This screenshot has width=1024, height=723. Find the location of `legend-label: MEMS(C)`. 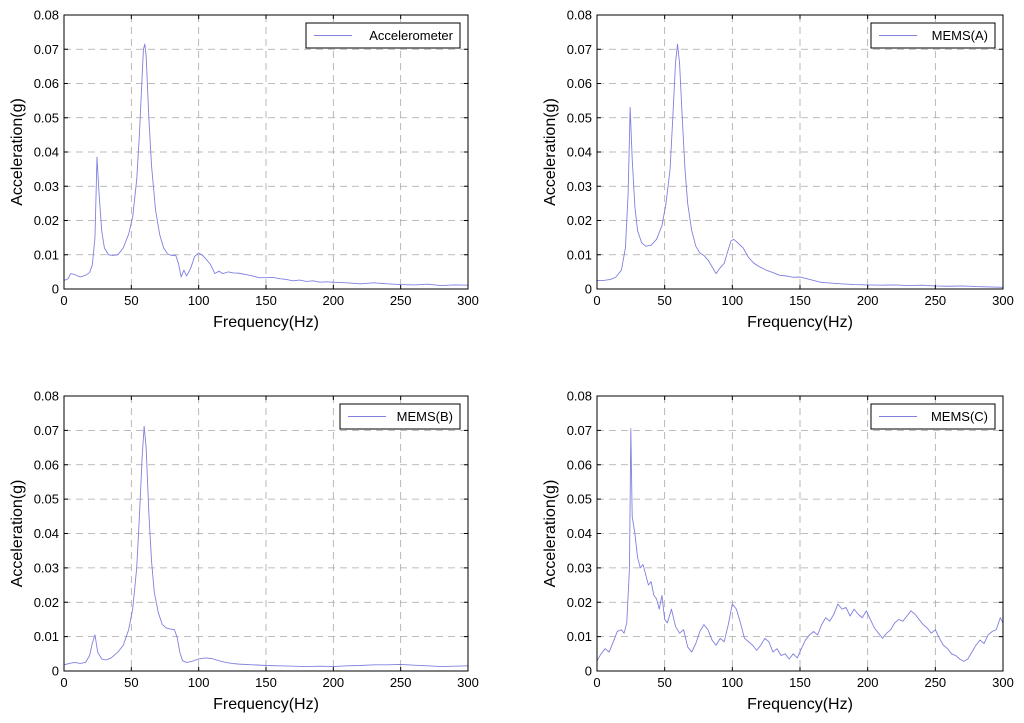

legend-label: MEMS(C) is located at coordinates (959, 416).